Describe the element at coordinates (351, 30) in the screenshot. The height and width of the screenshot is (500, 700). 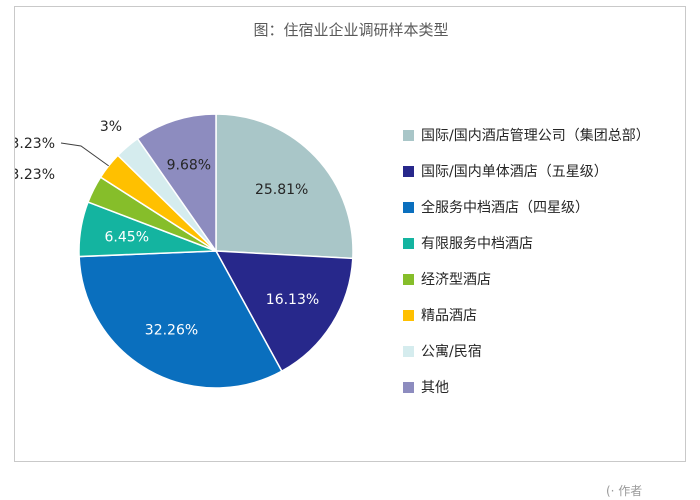
I see `chart-title: 图：住宿业企业调研样本类型` at that location.